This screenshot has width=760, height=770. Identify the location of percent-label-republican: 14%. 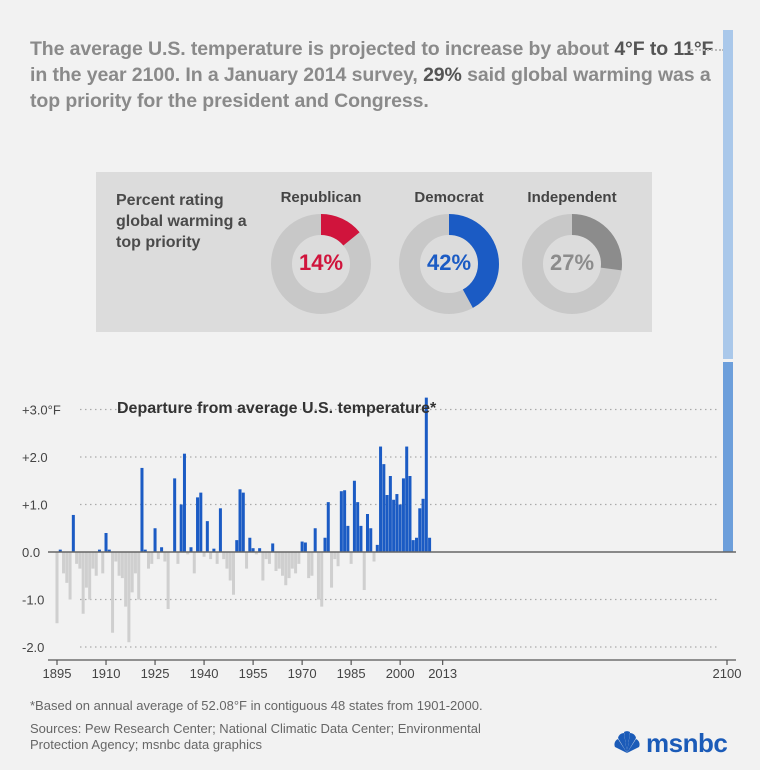
(321, 262).